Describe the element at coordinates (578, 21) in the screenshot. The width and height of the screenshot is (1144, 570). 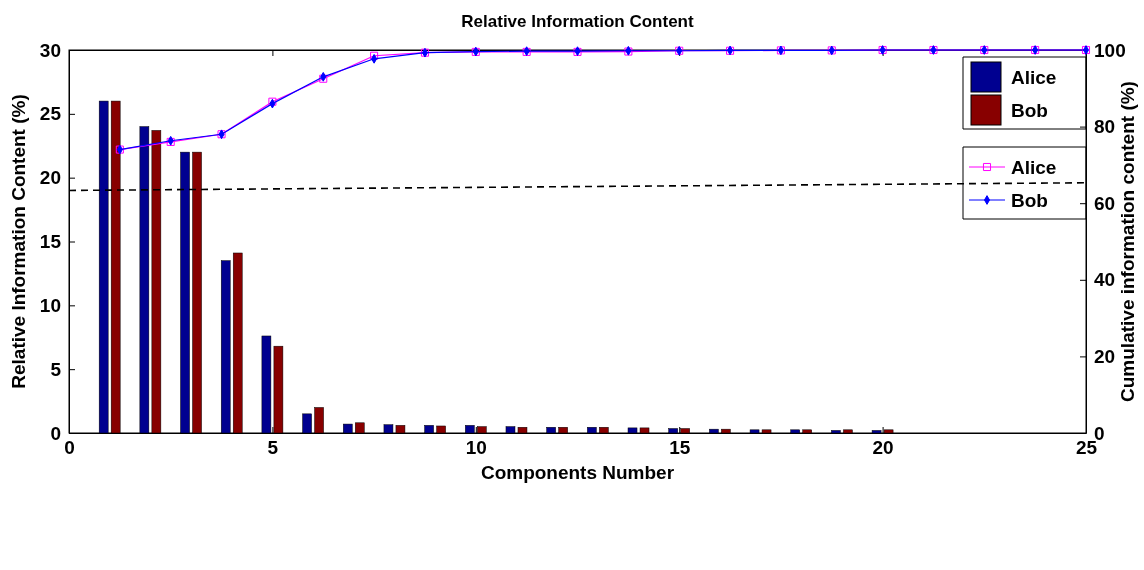
I see `chart-title: Relative Information Content` at that location.